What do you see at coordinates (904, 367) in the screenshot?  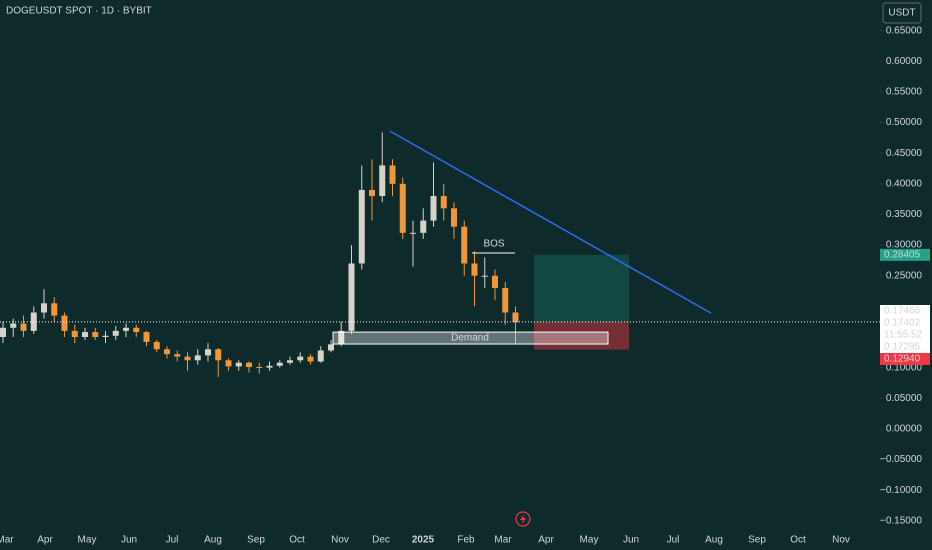 I see `y-tick-label: 0.10000` at bounding box center [904, 367].